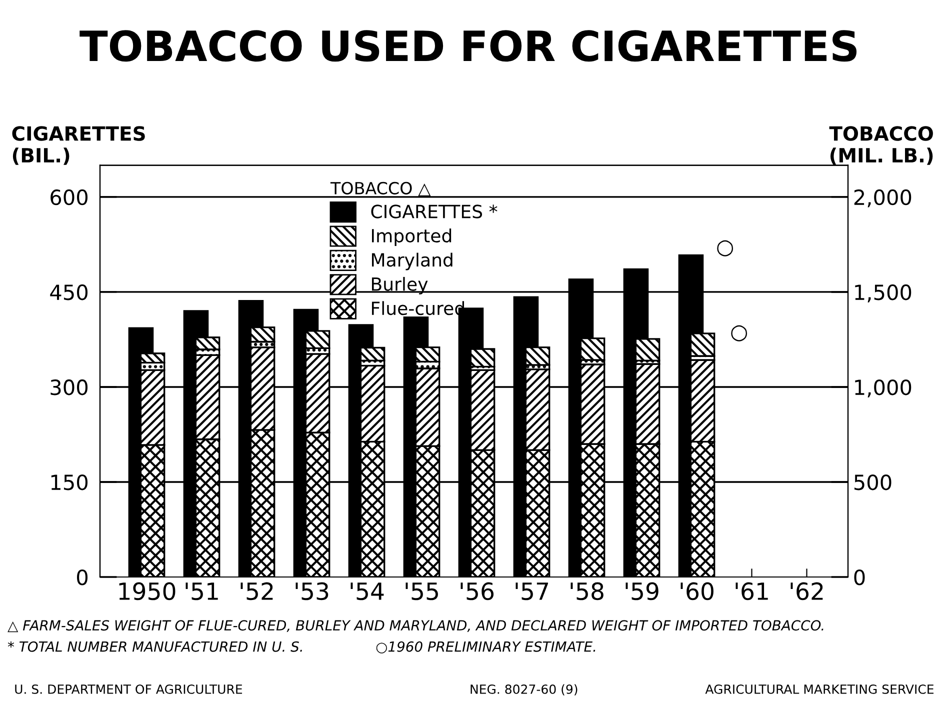  What do you see at coordinates (881, 145) in the screenshot?
I see `y2-axis-title: TOBACCO (MIL. LB.)` at bounding box center [881, 145].